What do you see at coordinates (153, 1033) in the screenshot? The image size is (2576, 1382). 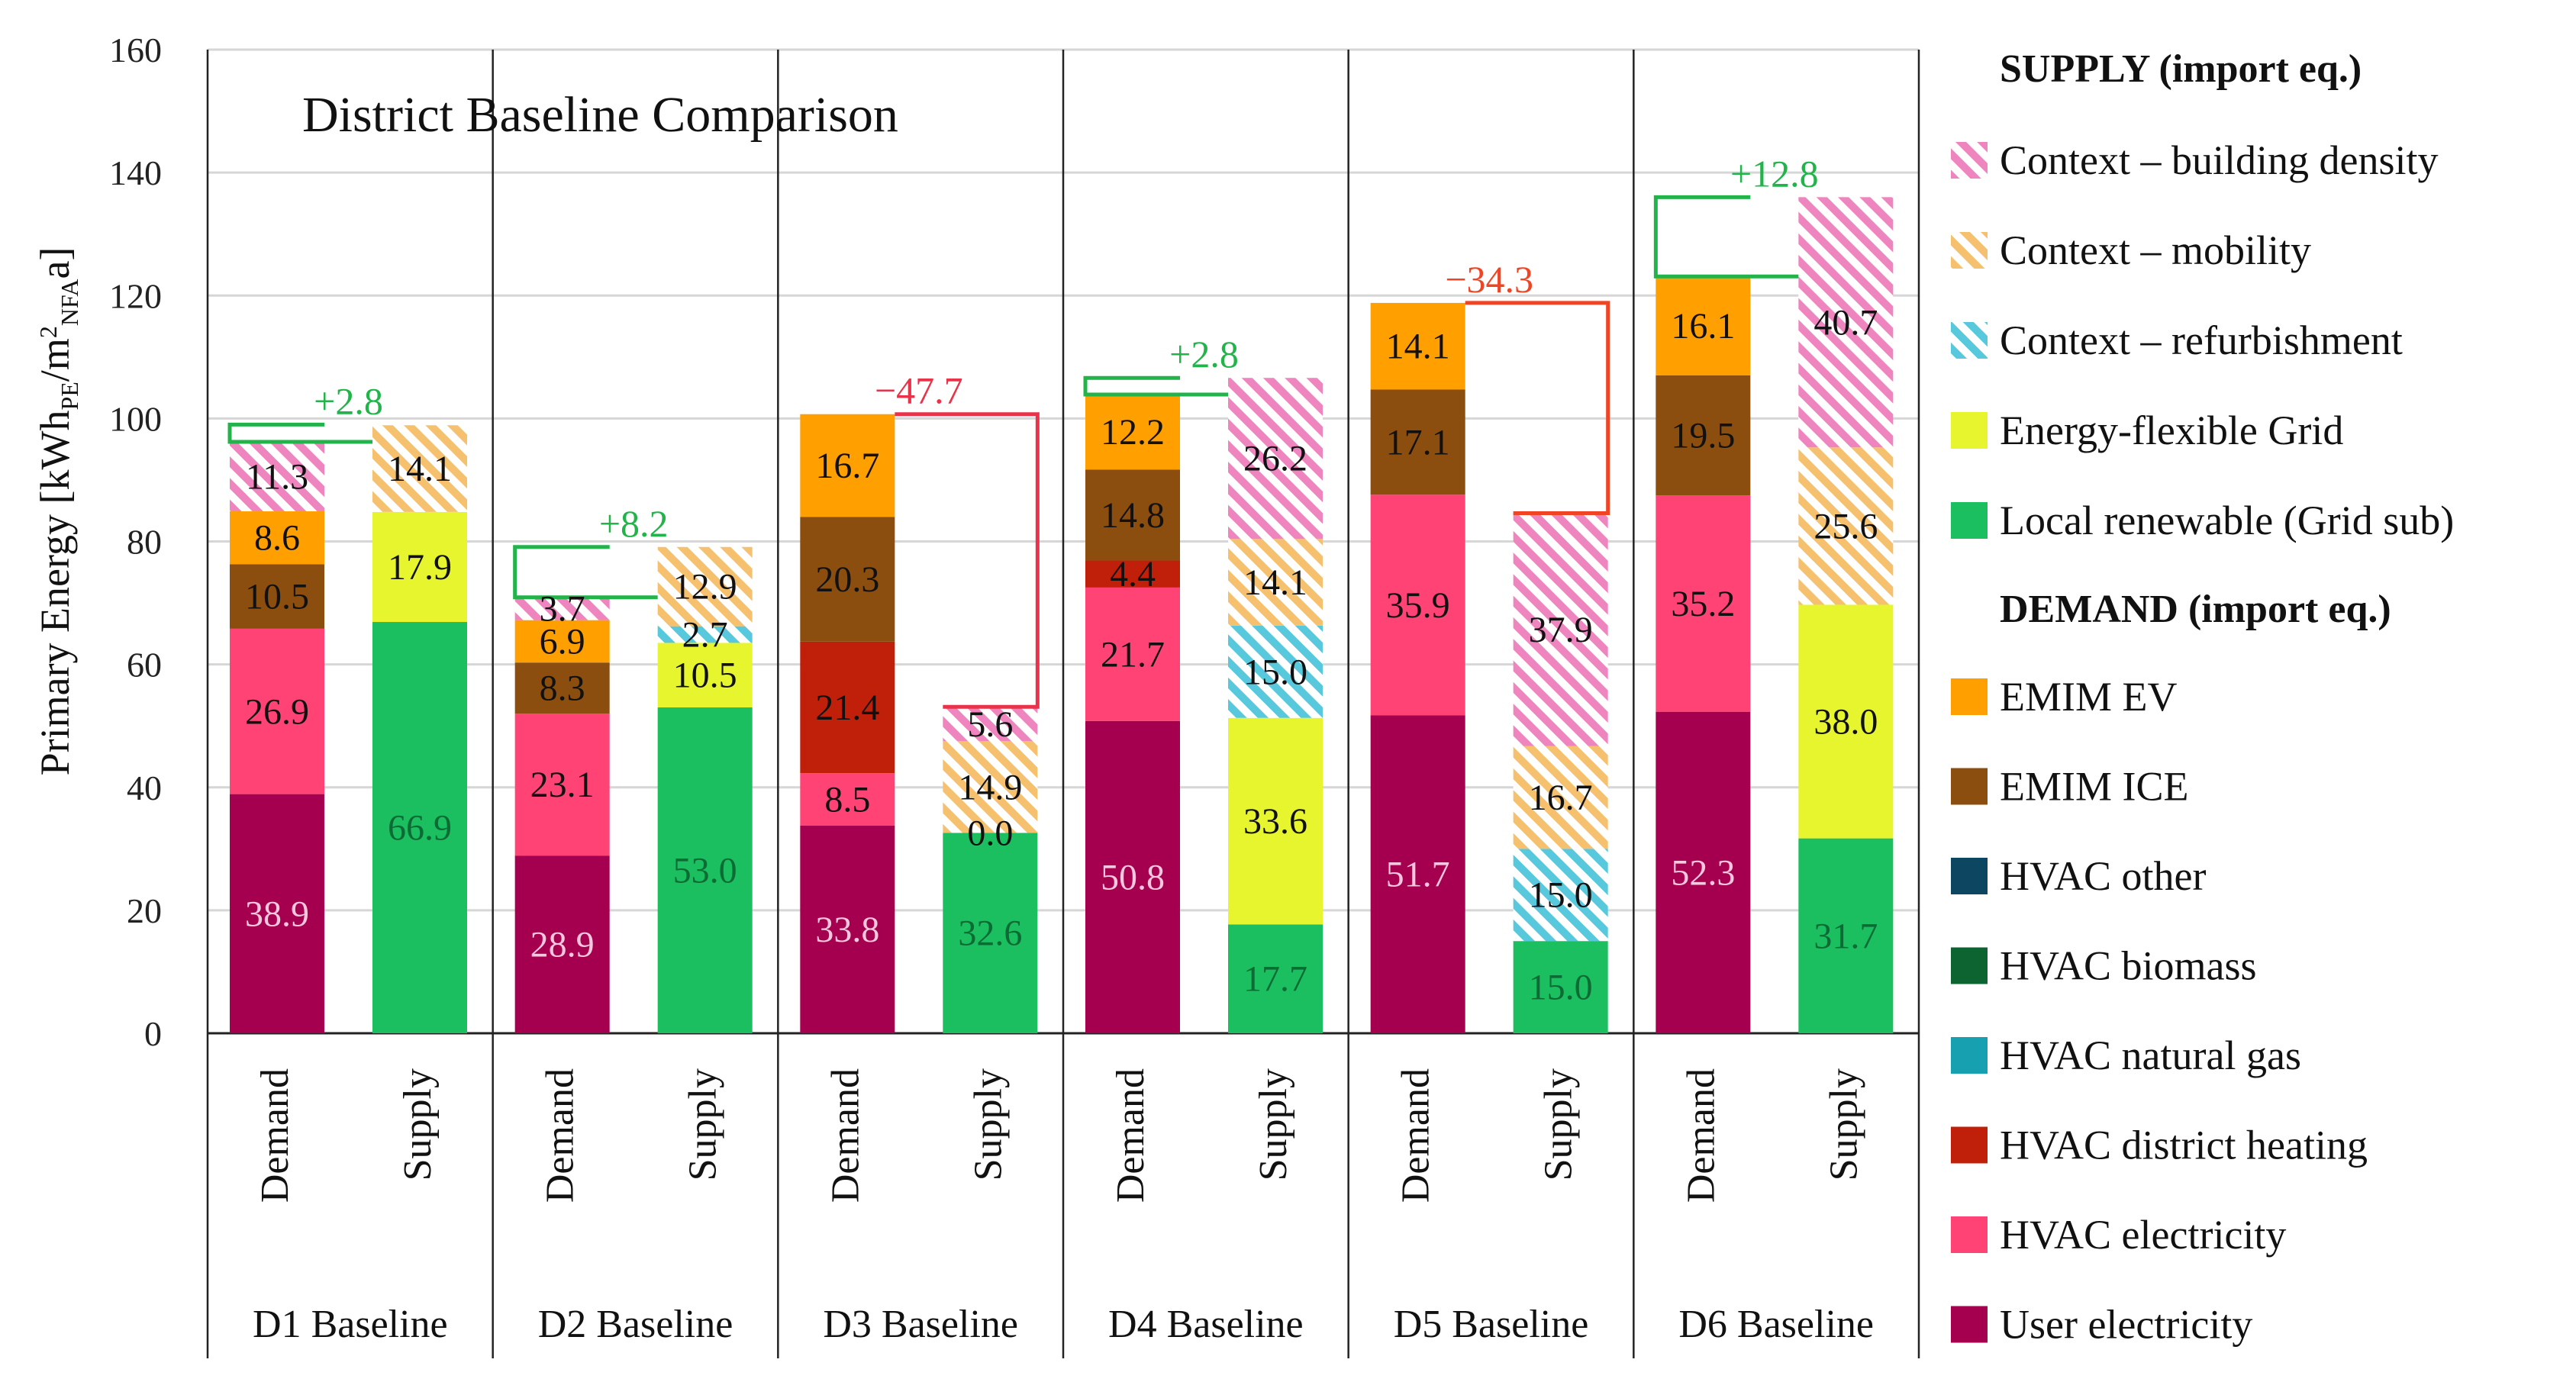 I see `y-tick-label: 0` at bounding box center [153, 1033].